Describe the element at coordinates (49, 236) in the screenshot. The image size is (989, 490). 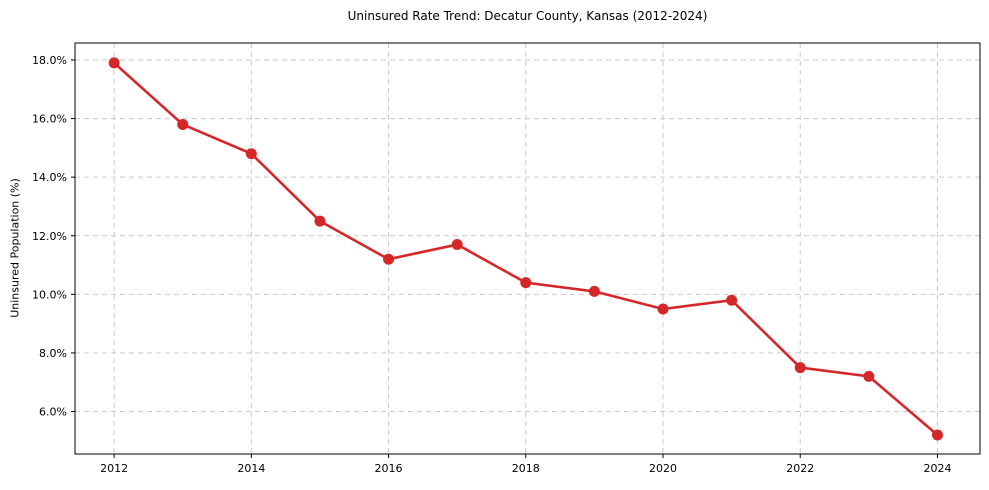
I see `y-tick-label: 12.0%` at that location.